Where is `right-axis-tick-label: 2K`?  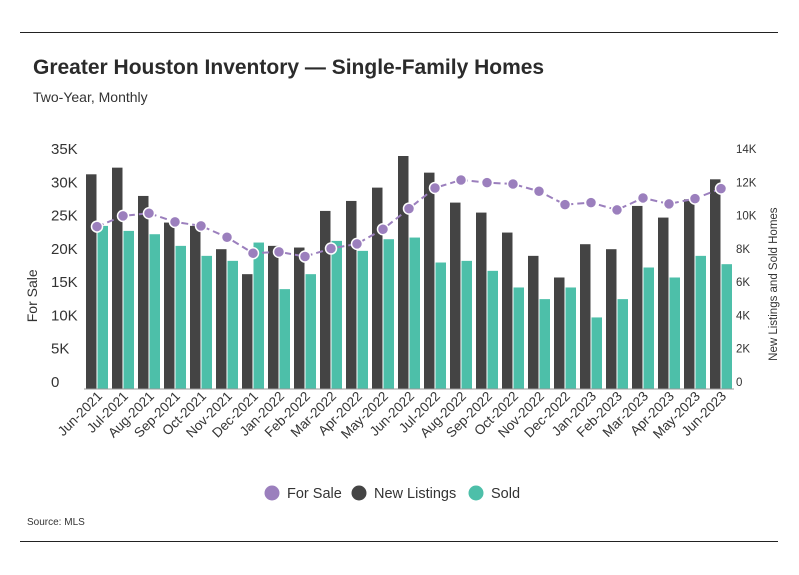
right-axis-tick-label: 2K is located at coordinates (743, 350).